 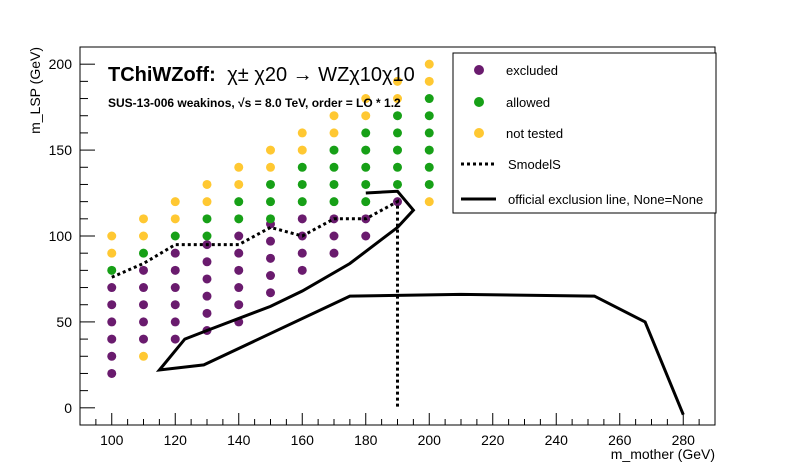 What do you see at coordinates (303, 440) in the screenshot?
I see `x-tick-label: 160` at bounding box center [303, 440].